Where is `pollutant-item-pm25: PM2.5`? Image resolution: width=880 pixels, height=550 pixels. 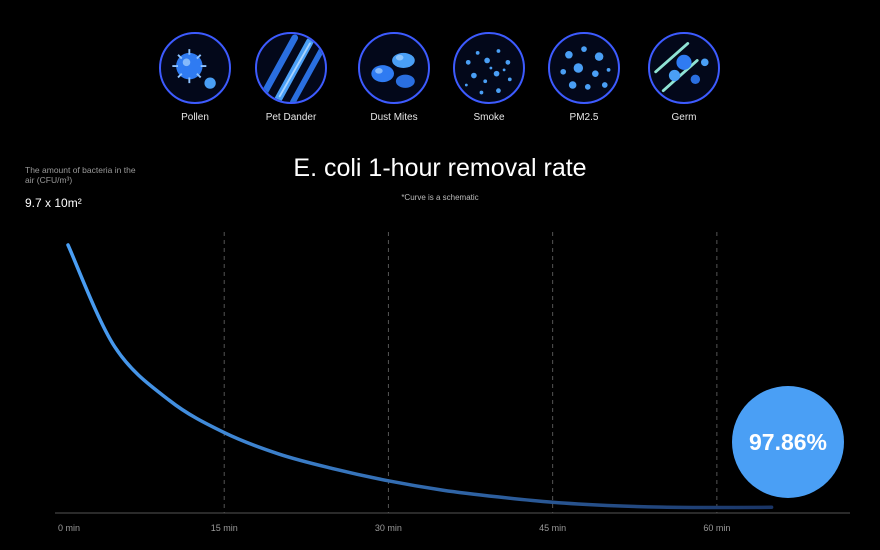 pollutant-item-pm25: PM2.5 is located at coordinates (584, 77).